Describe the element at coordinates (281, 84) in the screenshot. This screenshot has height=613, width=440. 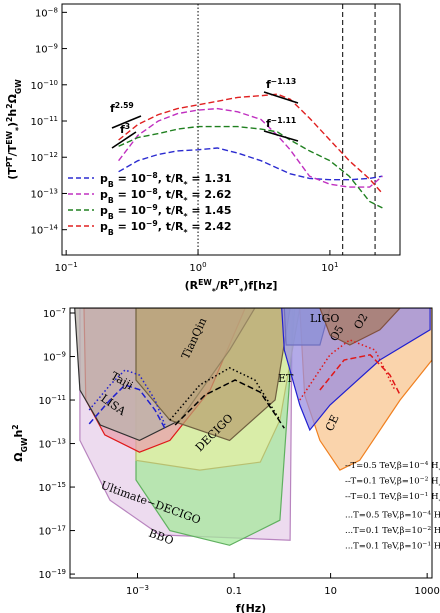
I see `slope-annotation: f−1.13` at that location.